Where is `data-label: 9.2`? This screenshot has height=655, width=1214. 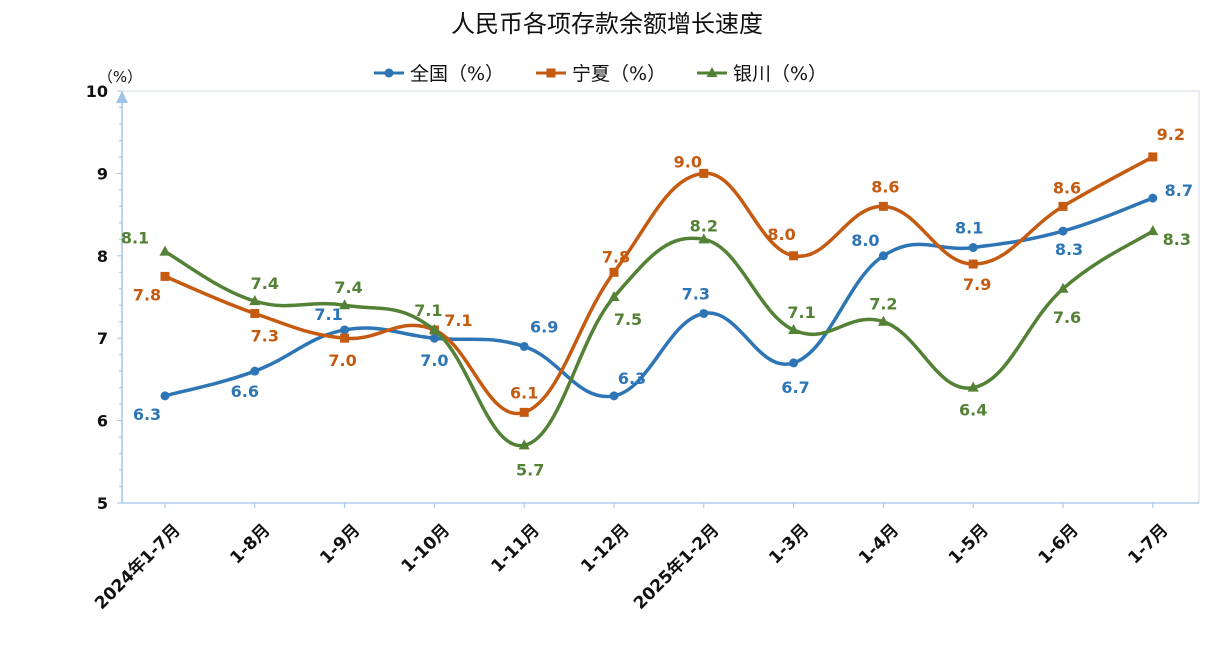 data-label: 9.2 is located at coordinates (1171, 134).